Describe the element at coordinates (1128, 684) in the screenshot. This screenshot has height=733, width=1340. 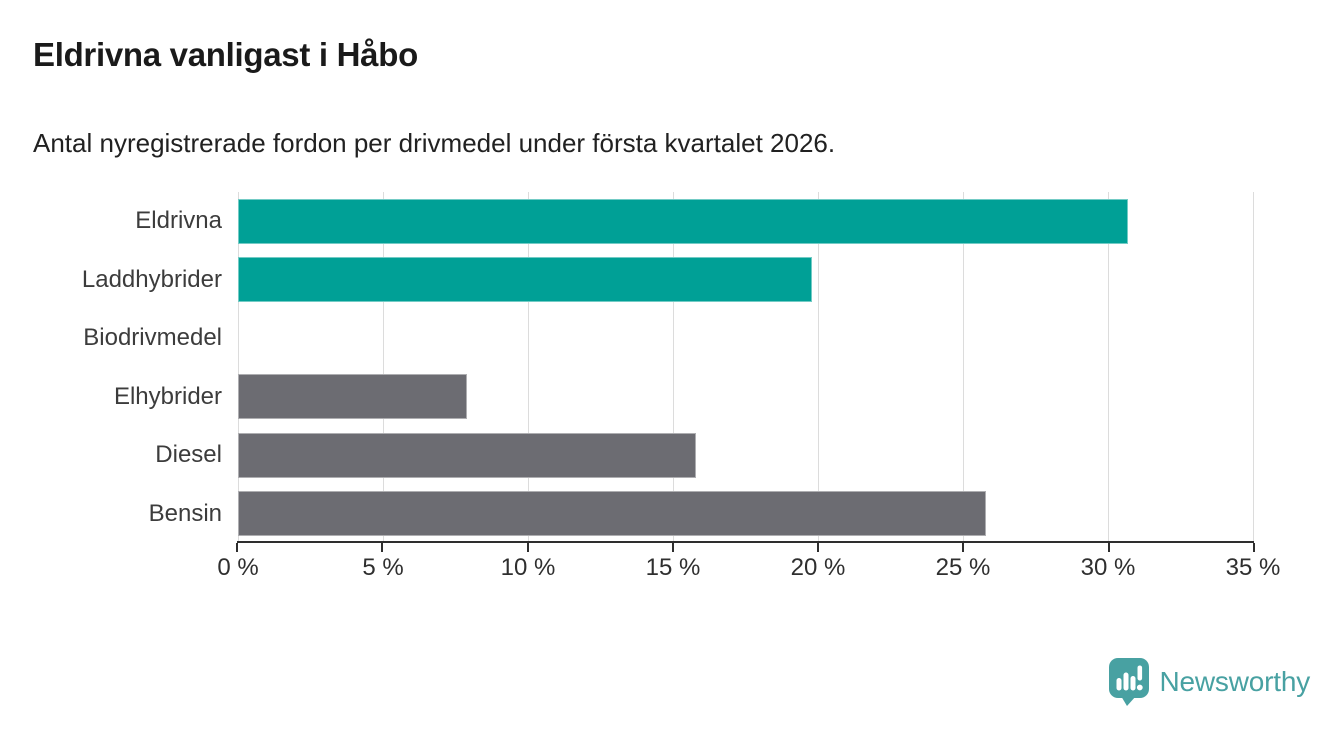
I see `newsworthy-badge-icon` at that location.